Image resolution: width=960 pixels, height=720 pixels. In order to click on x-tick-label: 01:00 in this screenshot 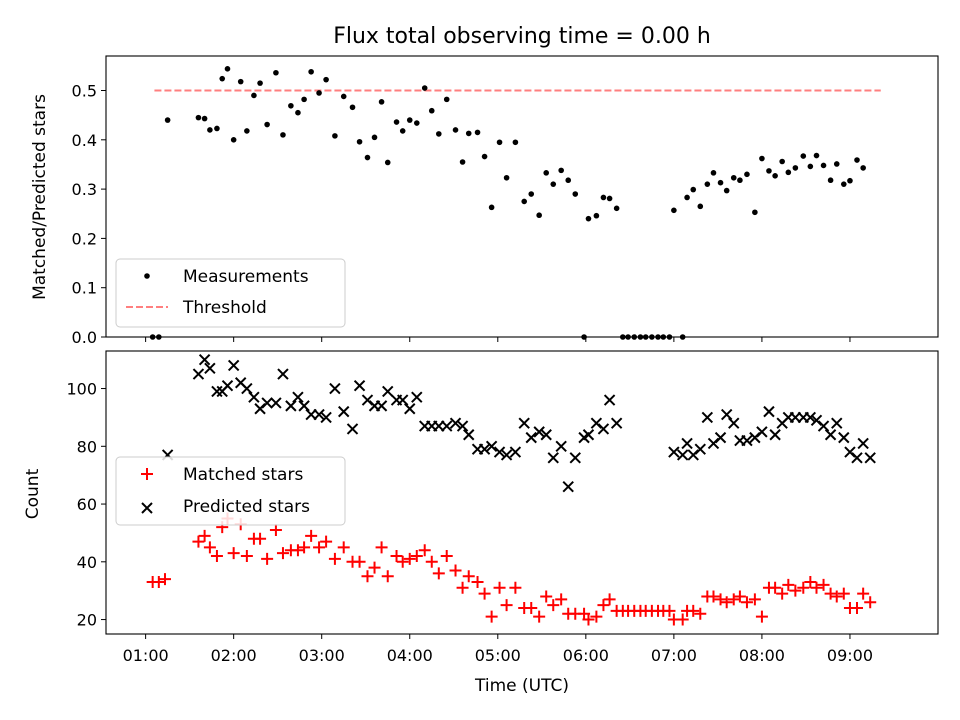, I will do `click(146, 655)`.